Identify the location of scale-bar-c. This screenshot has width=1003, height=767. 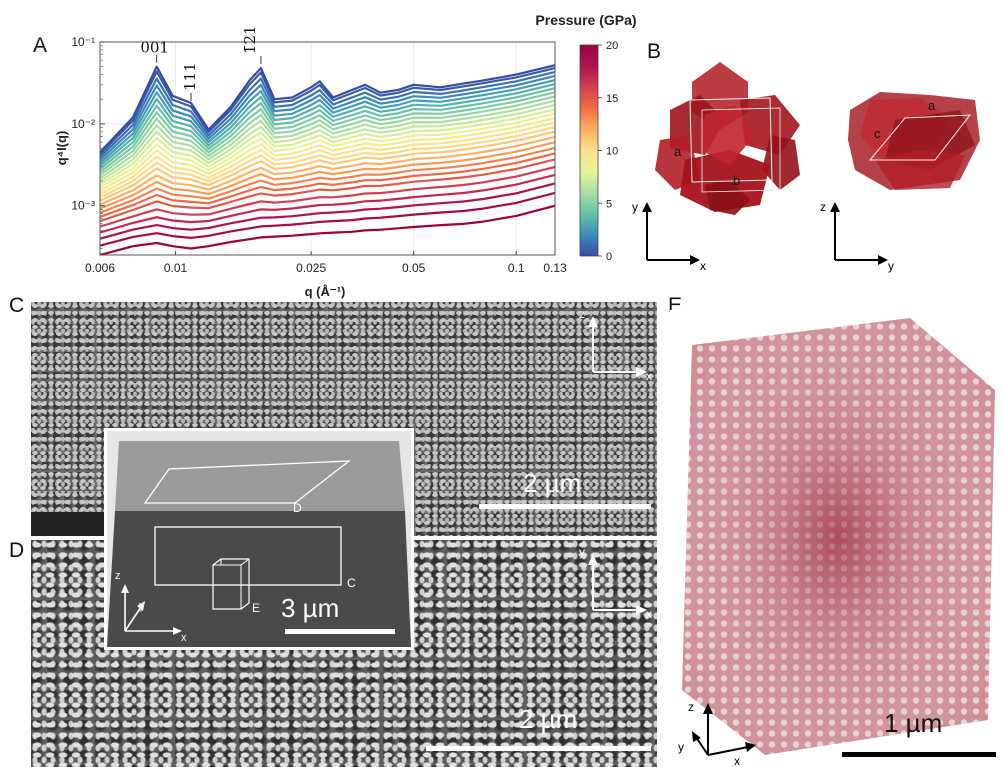
(565, 506).